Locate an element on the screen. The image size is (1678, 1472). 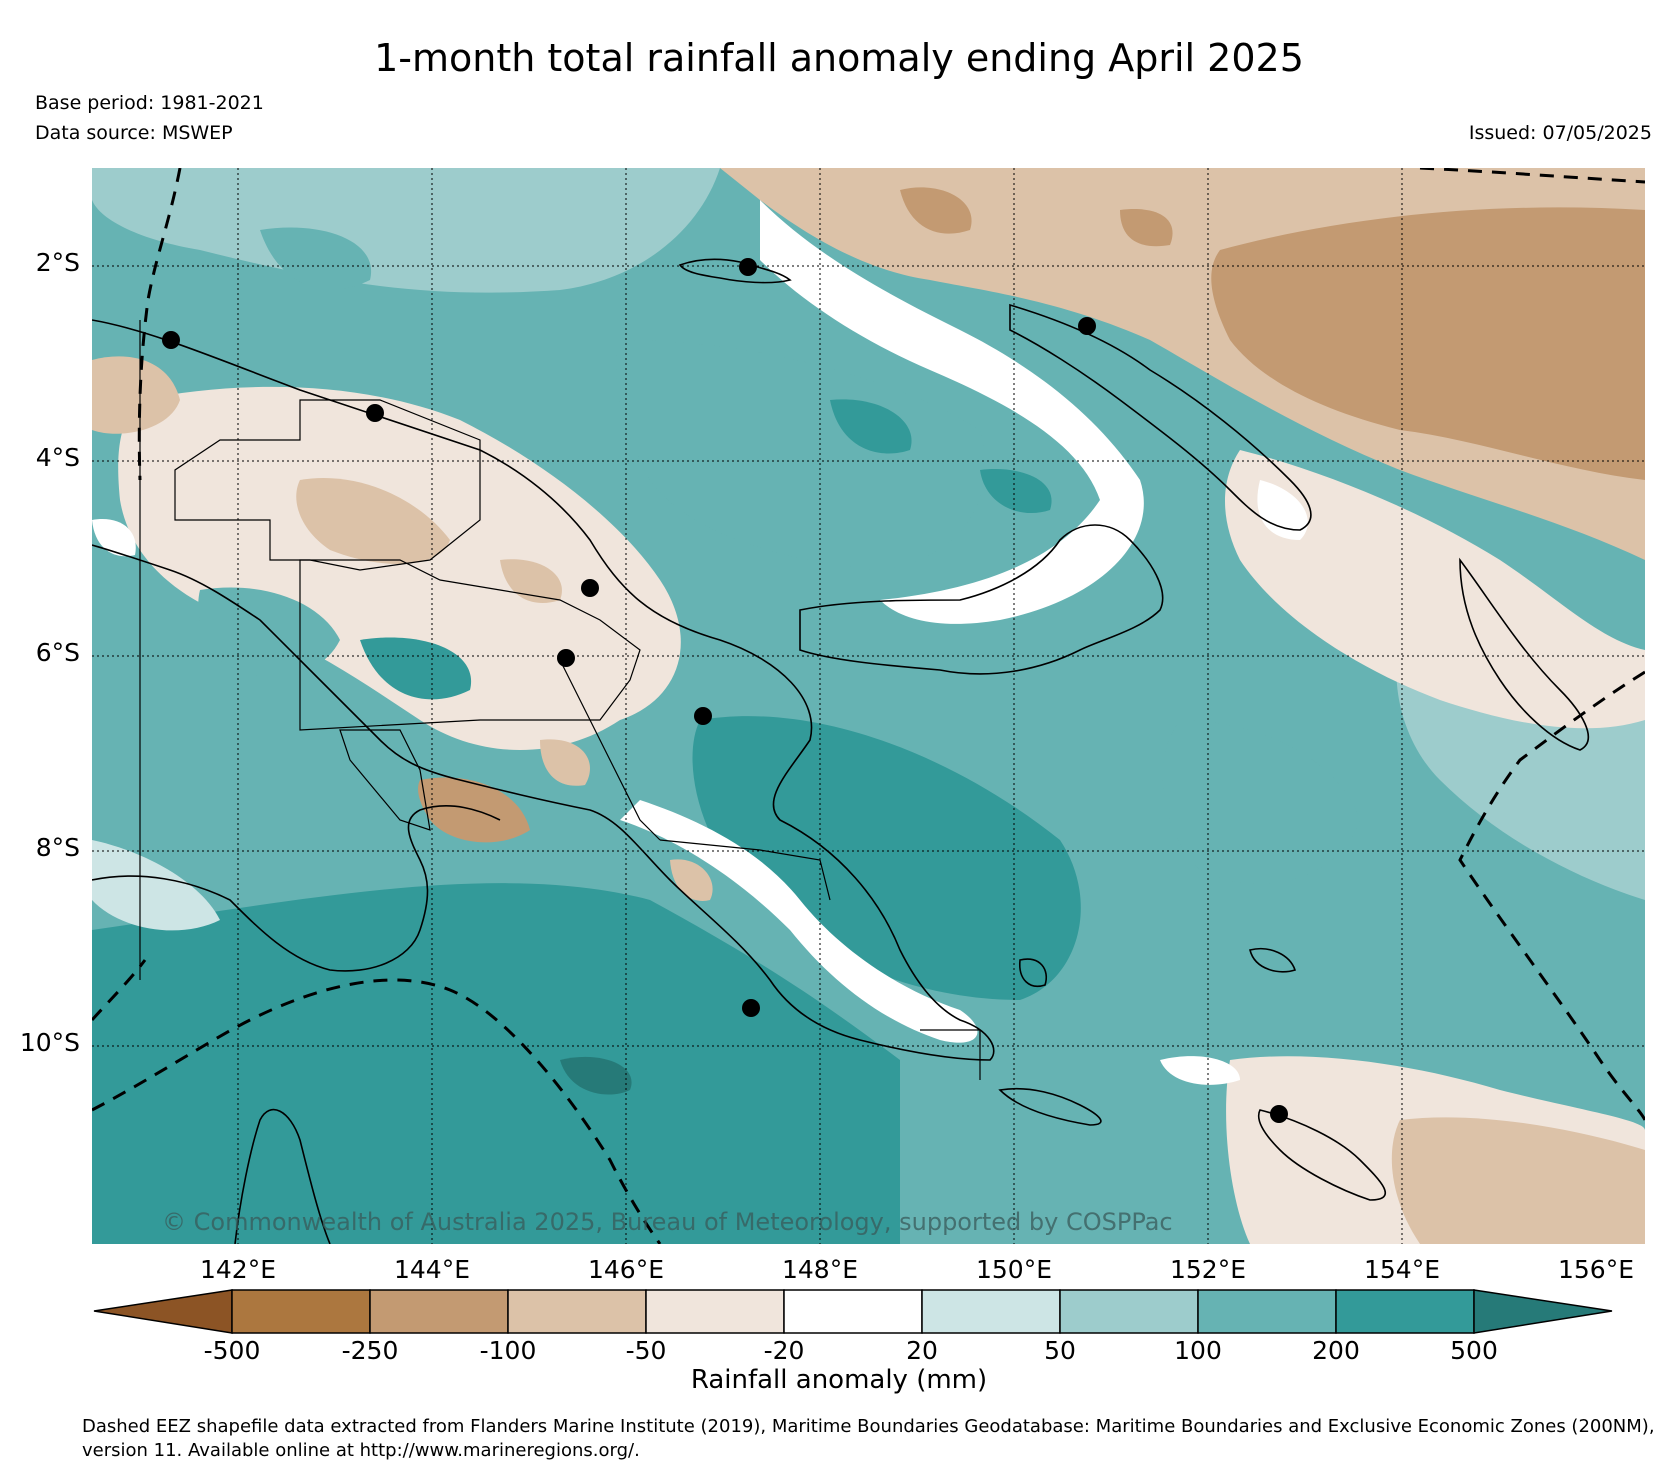
province-highlands is located at coordinates (470, 645).